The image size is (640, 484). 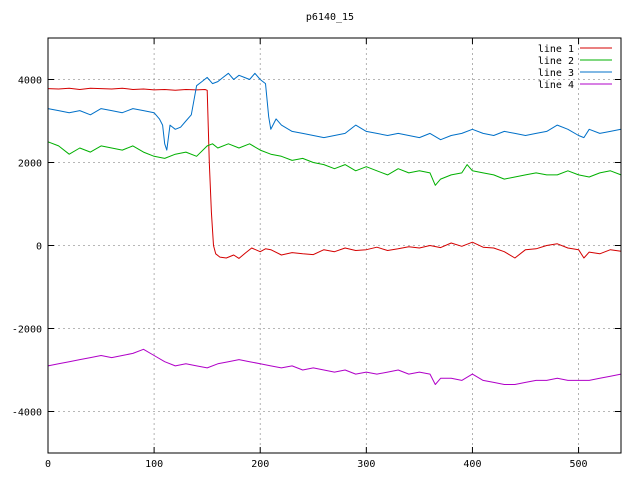 What do you see at coordinates (579, 464) in the screenshot?
I see `x-tick-label: 500` at bounding box center [579, 464].